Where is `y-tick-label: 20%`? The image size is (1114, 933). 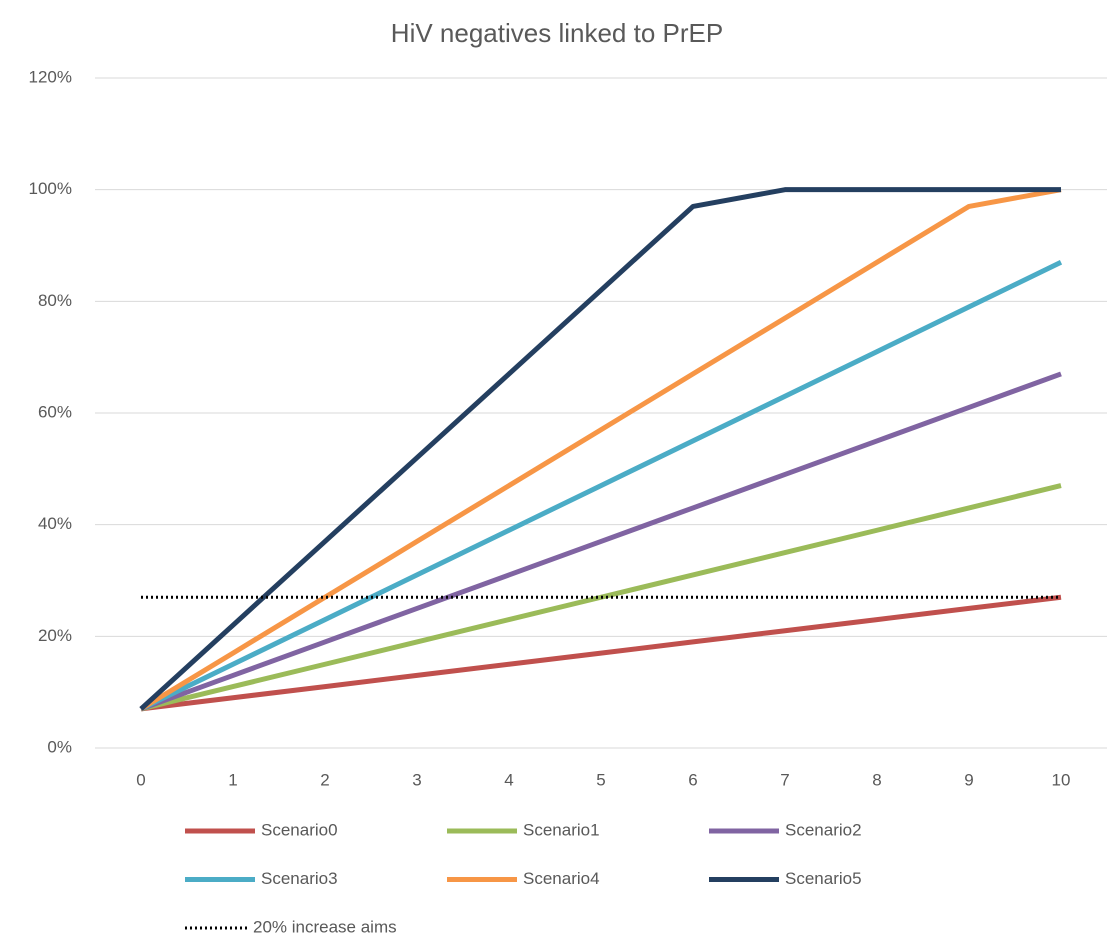
y-tick-label: 20% is located at coordinates (55, 635).